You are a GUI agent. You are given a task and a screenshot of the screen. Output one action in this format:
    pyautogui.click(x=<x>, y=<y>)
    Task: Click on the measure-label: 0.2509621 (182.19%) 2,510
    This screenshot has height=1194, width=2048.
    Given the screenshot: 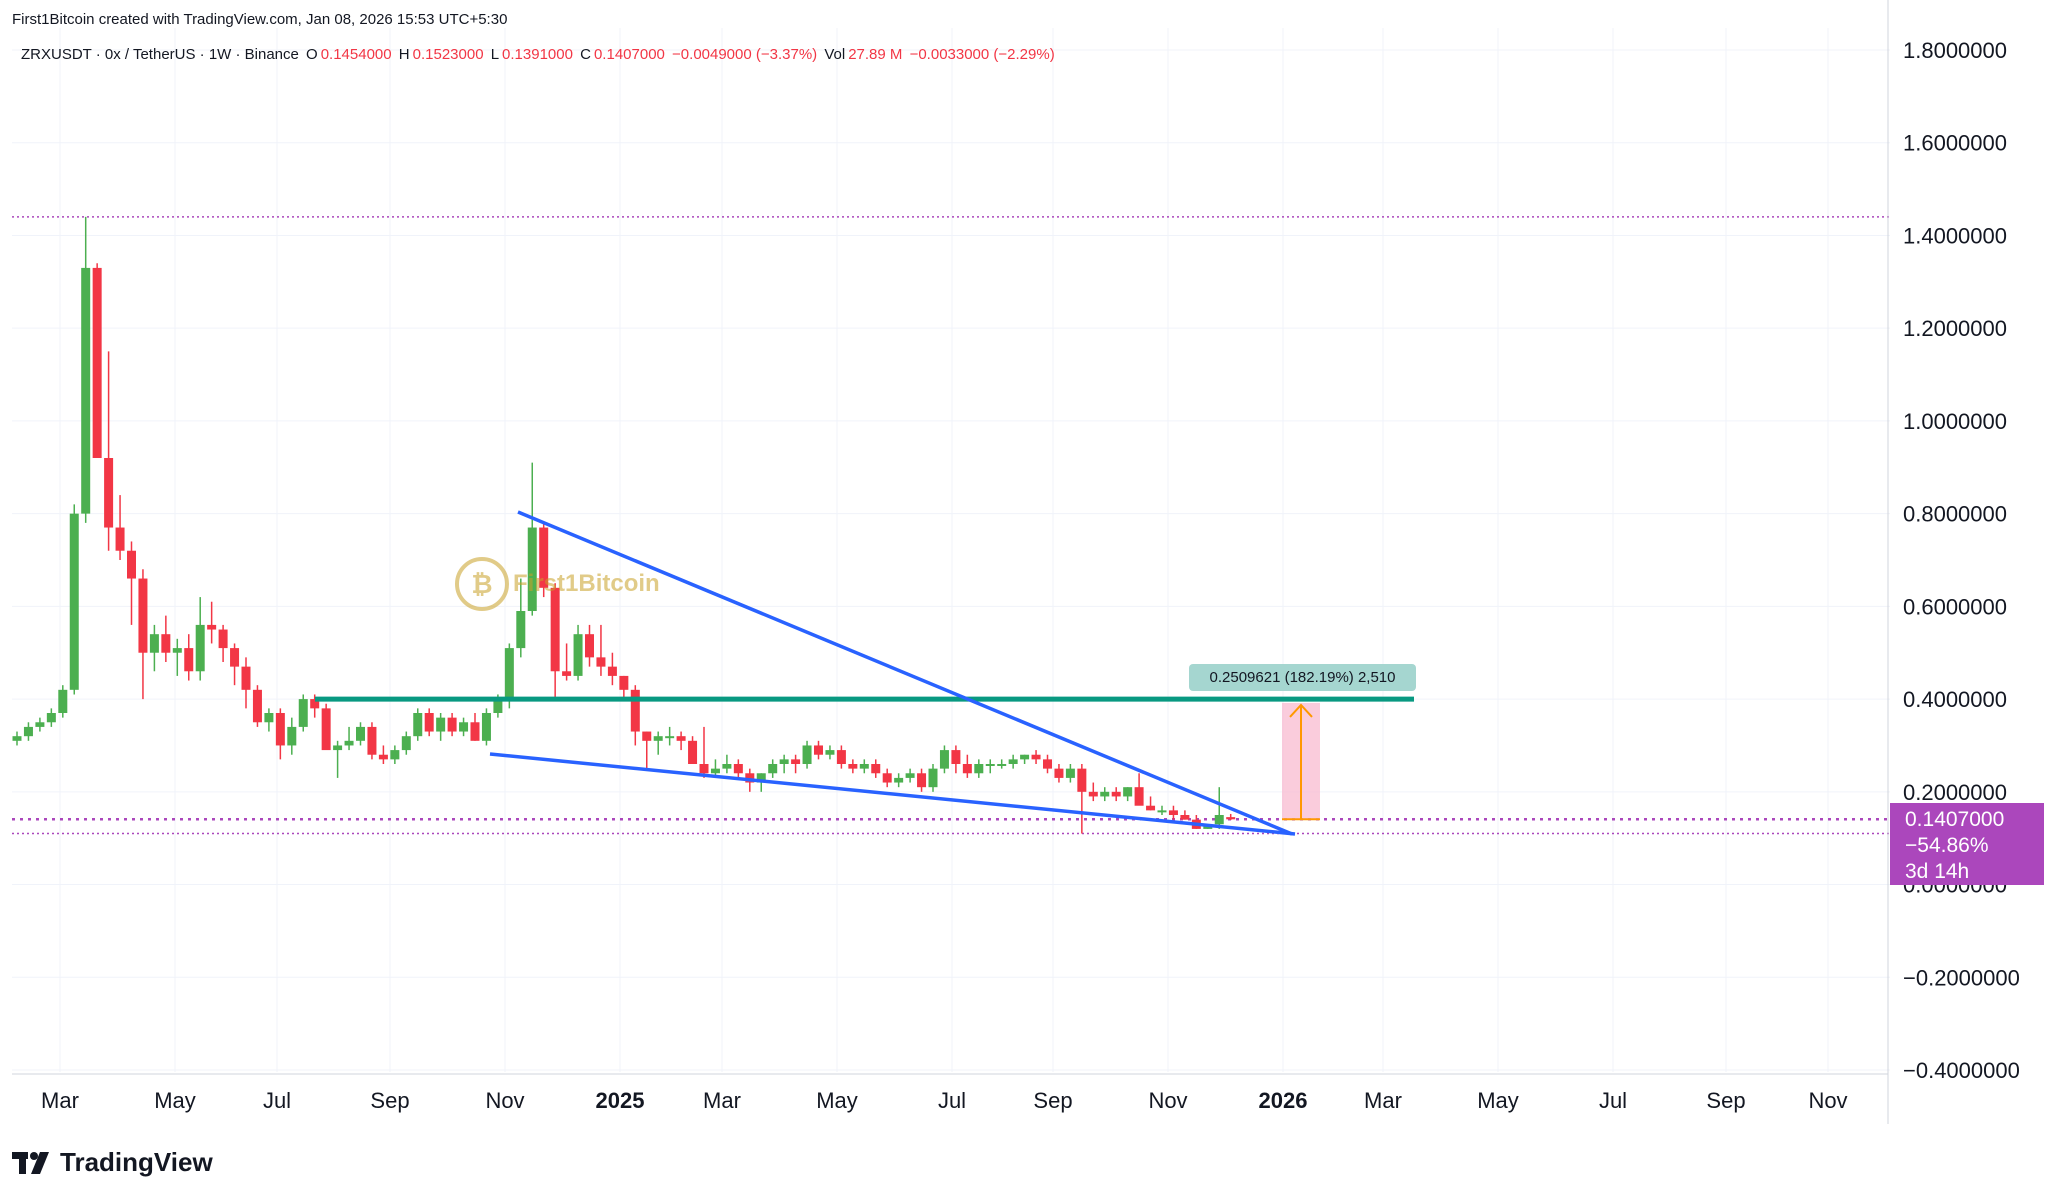 What is the action you would take?
    pyautogui.click(x=1302, y=677)
    